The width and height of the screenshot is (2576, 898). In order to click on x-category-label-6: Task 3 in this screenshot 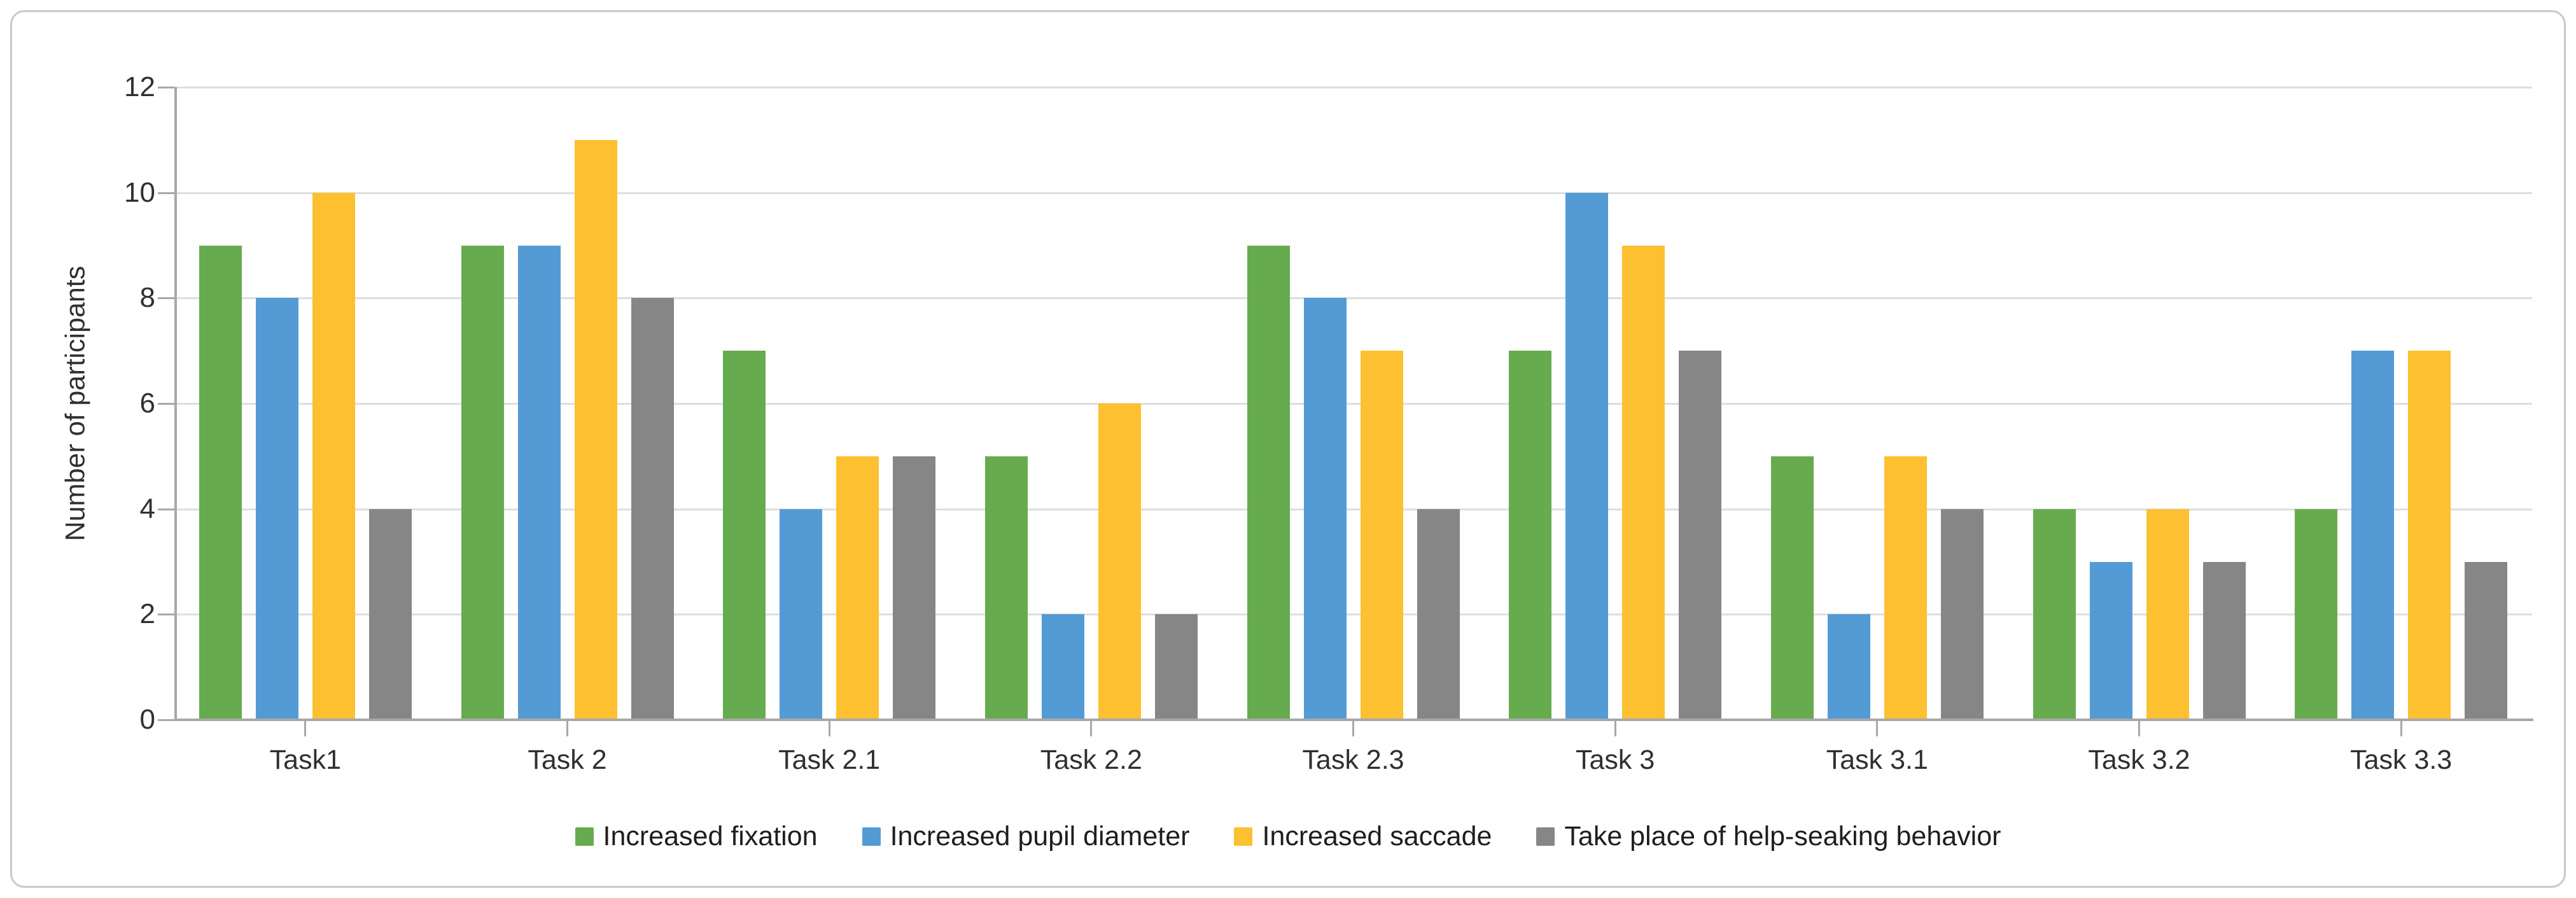, I will do `click(1615, 760)`.